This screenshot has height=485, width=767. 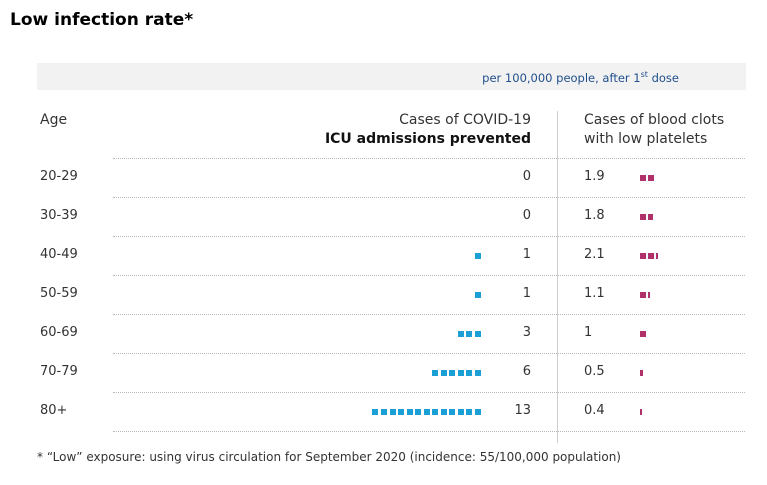 I want to click on row-clots-value: 1.8, so click(x=594, y=215).